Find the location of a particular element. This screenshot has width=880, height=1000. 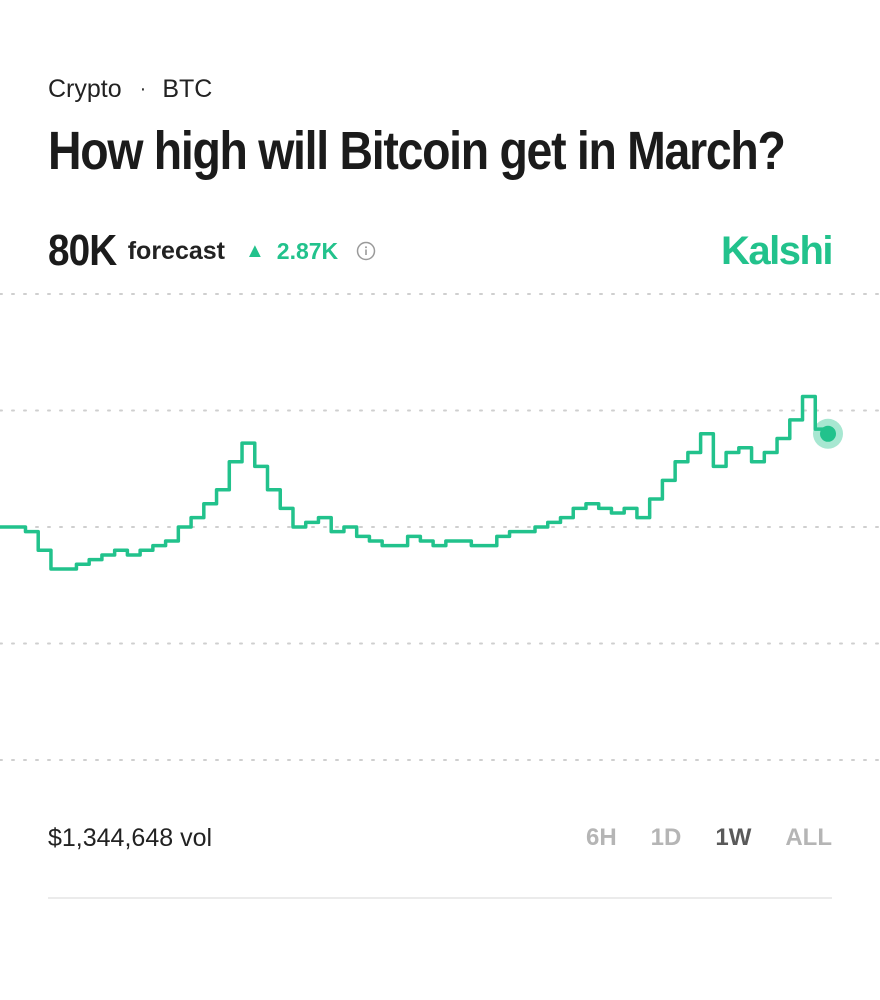

range-1w-button: 1W is located at coordinates (716, 838).